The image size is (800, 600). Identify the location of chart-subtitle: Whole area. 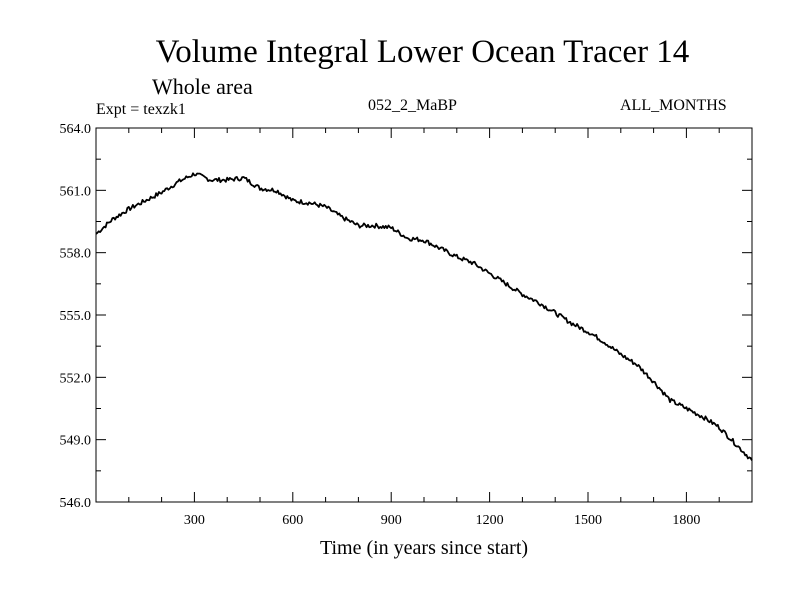
(202, 86).